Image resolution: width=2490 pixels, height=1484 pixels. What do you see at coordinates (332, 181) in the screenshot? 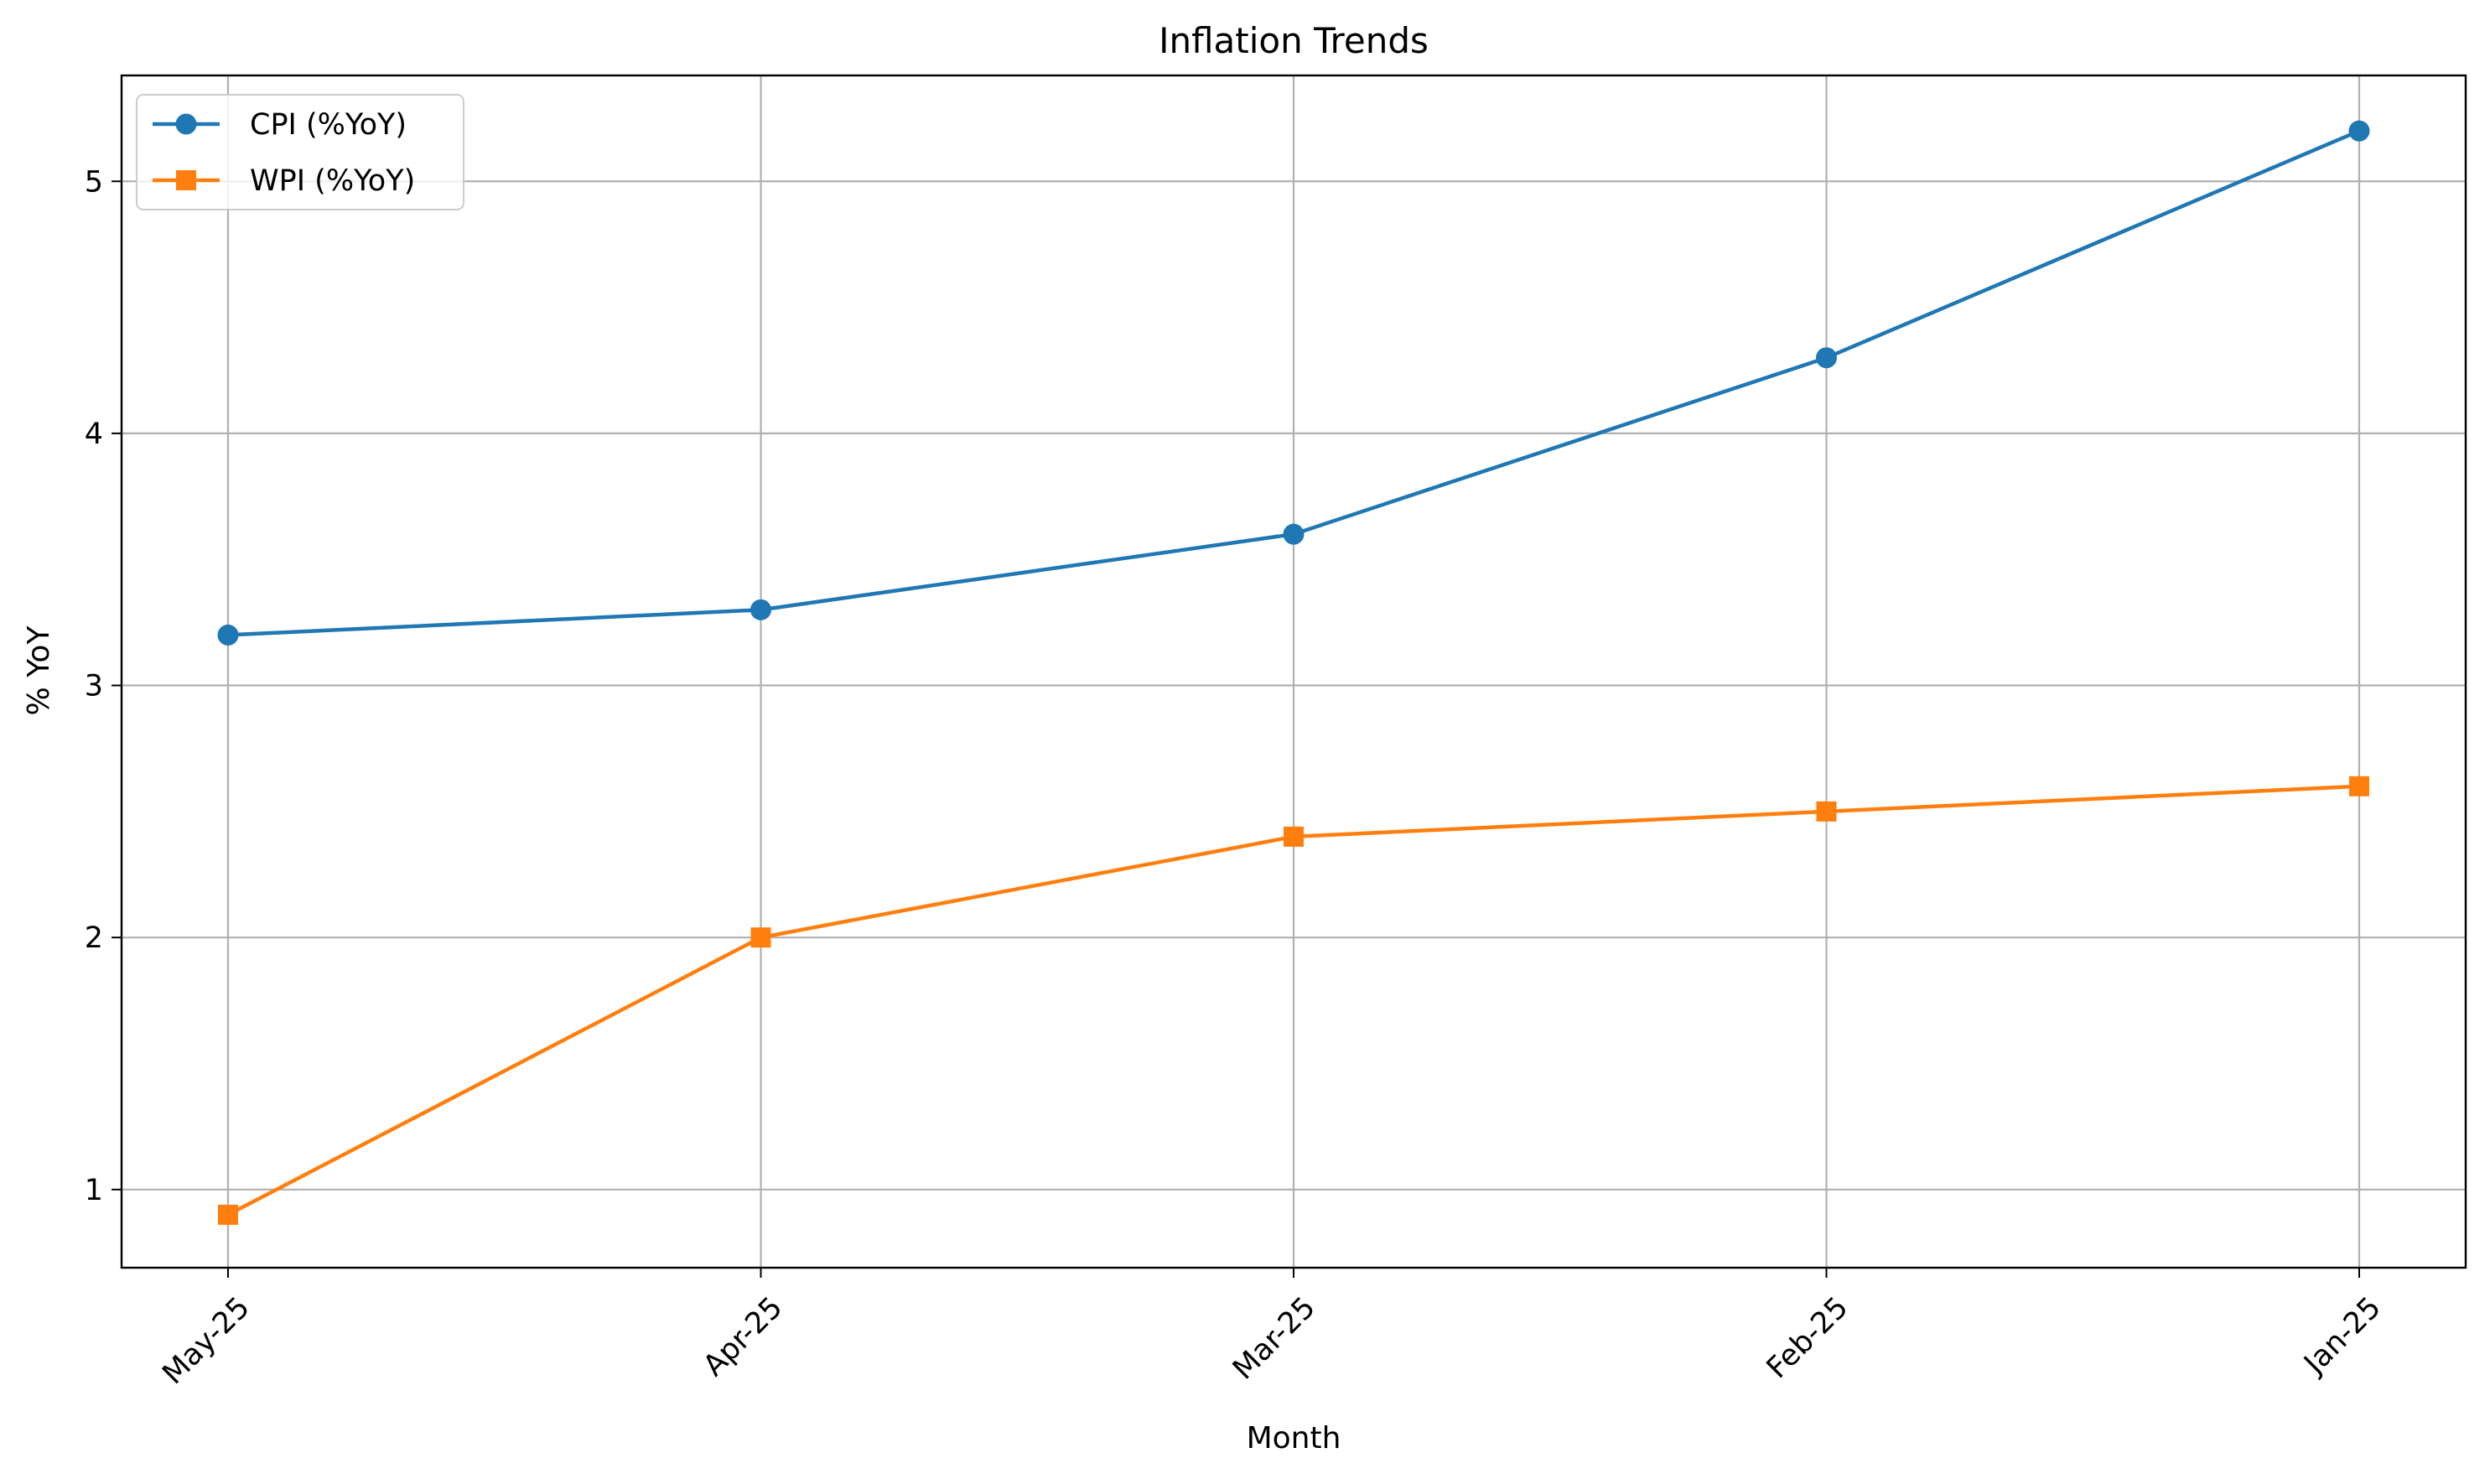
I see `legend-label: WPI (%YoY)` at bounding box center [332, 181].